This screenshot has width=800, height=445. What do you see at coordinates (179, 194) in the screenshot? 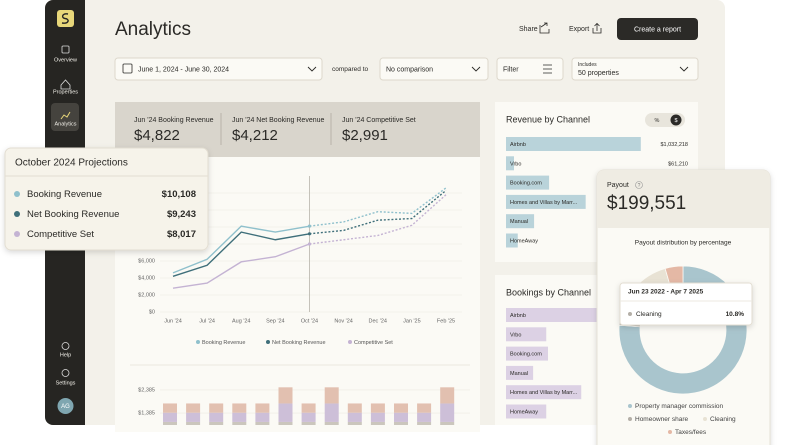
I see `projection-value: $10,108` at bounding box center [179, 194].